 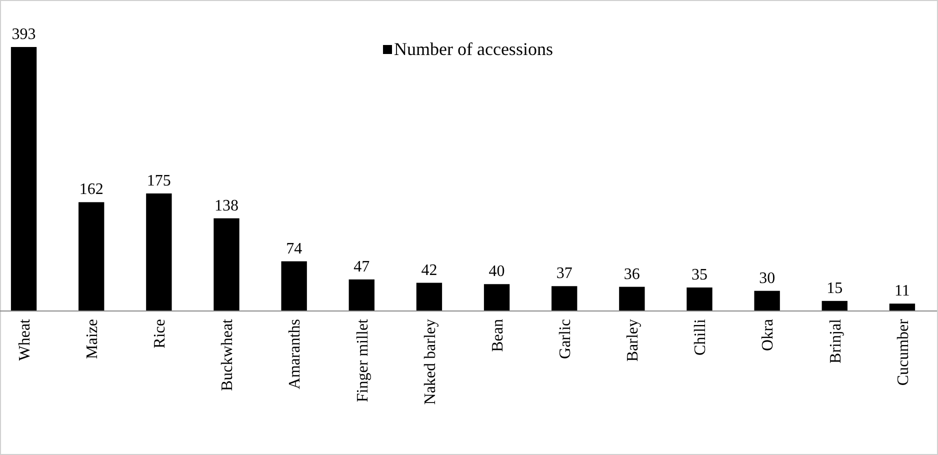 I want to click on x-tick-label: Amaranths, so click(x=295, y=354).